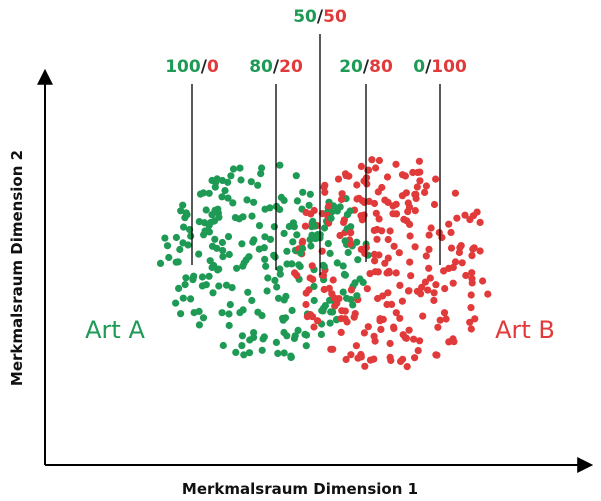 The height and width of the screenshot is (501, 601). I want to click on class-a-label: Art A, so click(115, 330).